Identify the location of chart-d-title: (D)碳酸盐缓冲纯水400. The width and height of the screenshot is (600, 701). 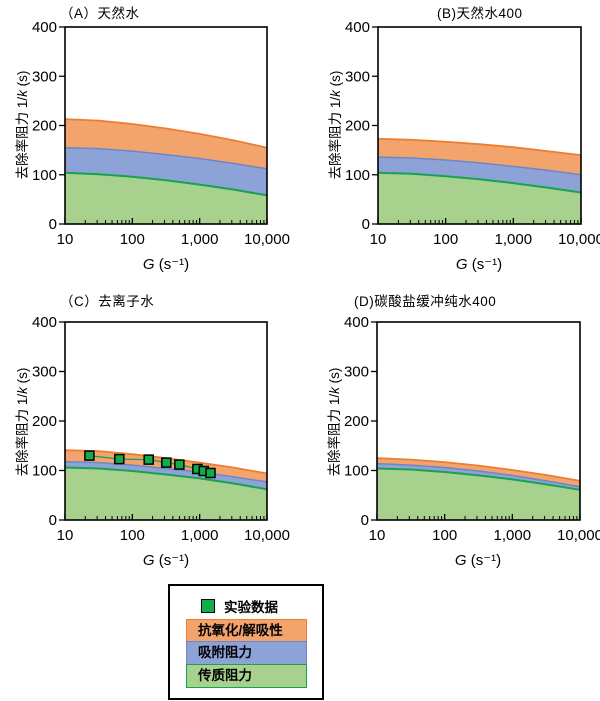
(425, 301).